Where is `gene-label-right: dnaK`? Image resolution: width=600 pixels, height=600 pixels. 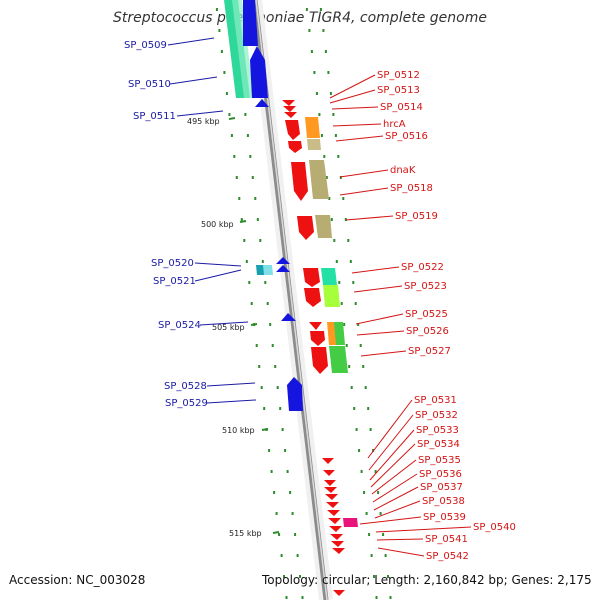
gene-label-right: dnaK is located at coordinates (403, 170).